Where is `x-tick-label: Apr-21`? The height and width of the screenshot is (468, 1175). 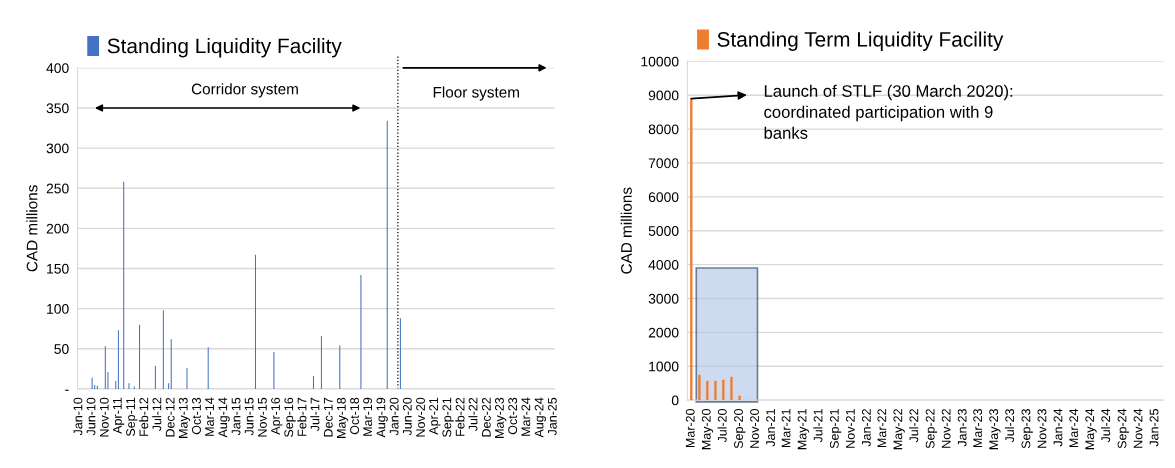
x-tick-label: Apr-21 is located at coordinates (435, 416).